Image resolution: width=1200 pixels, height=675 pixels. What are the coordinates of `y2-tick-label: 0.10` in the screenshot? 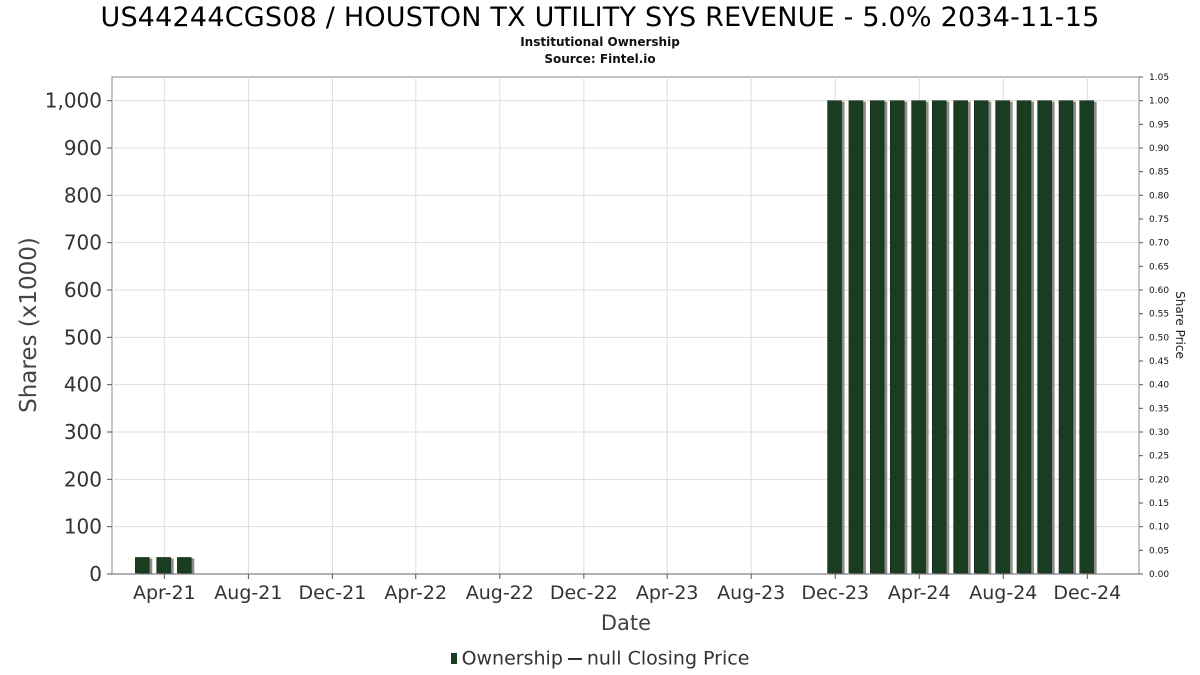 It's located at (1159, 528).